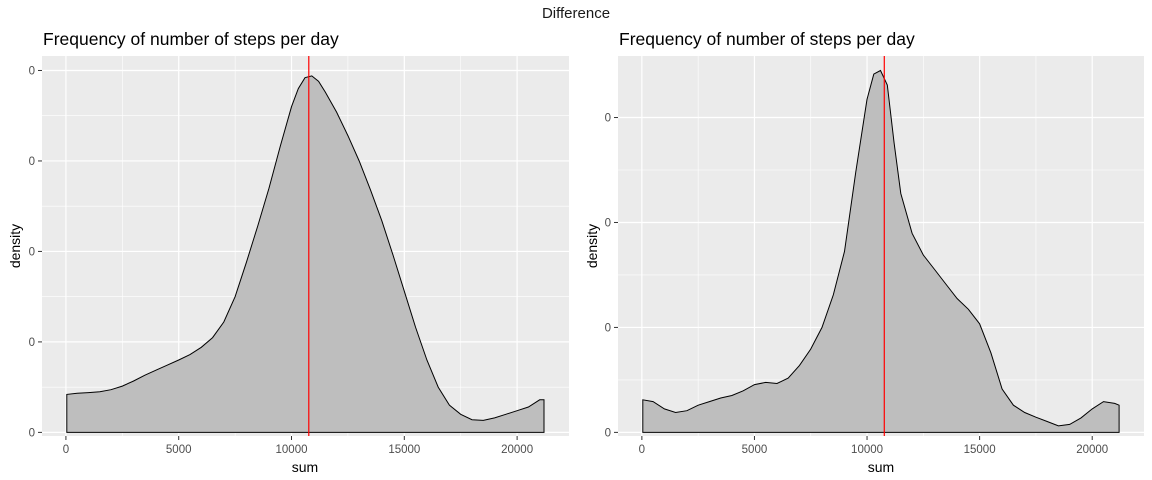 Image resolution: width=1152 pixels, height=480 pixels. Describe the element at coordinates (35, 252) in the screenshot. I see `y-axis-left: 0 0 0 0 0` at that location.